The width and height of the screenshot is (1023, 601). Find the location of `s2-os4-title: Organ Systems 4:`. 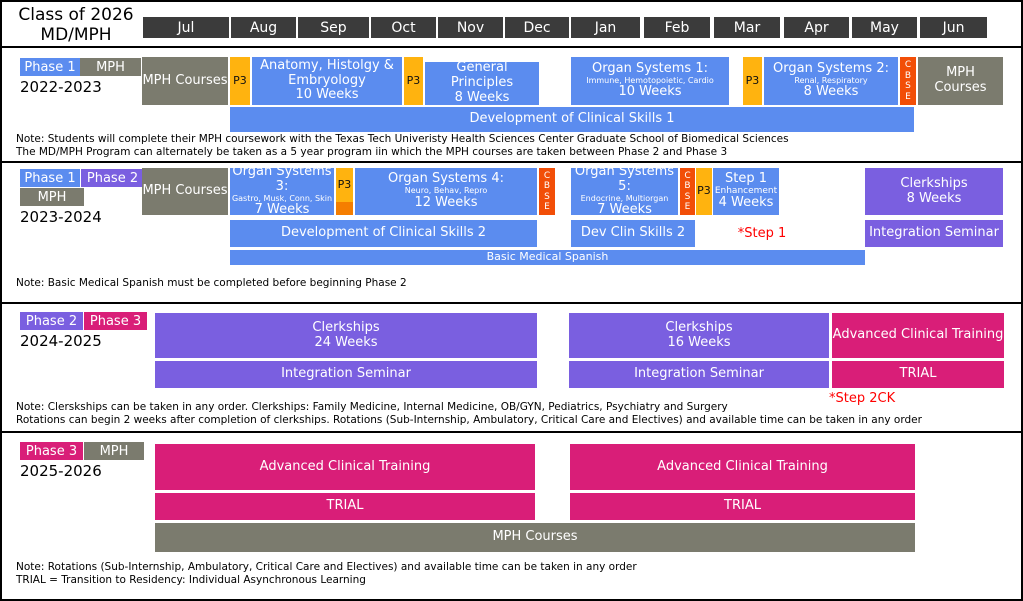

s2-os4-title: Organ Systems 4: is located at coordinates (446, 179).